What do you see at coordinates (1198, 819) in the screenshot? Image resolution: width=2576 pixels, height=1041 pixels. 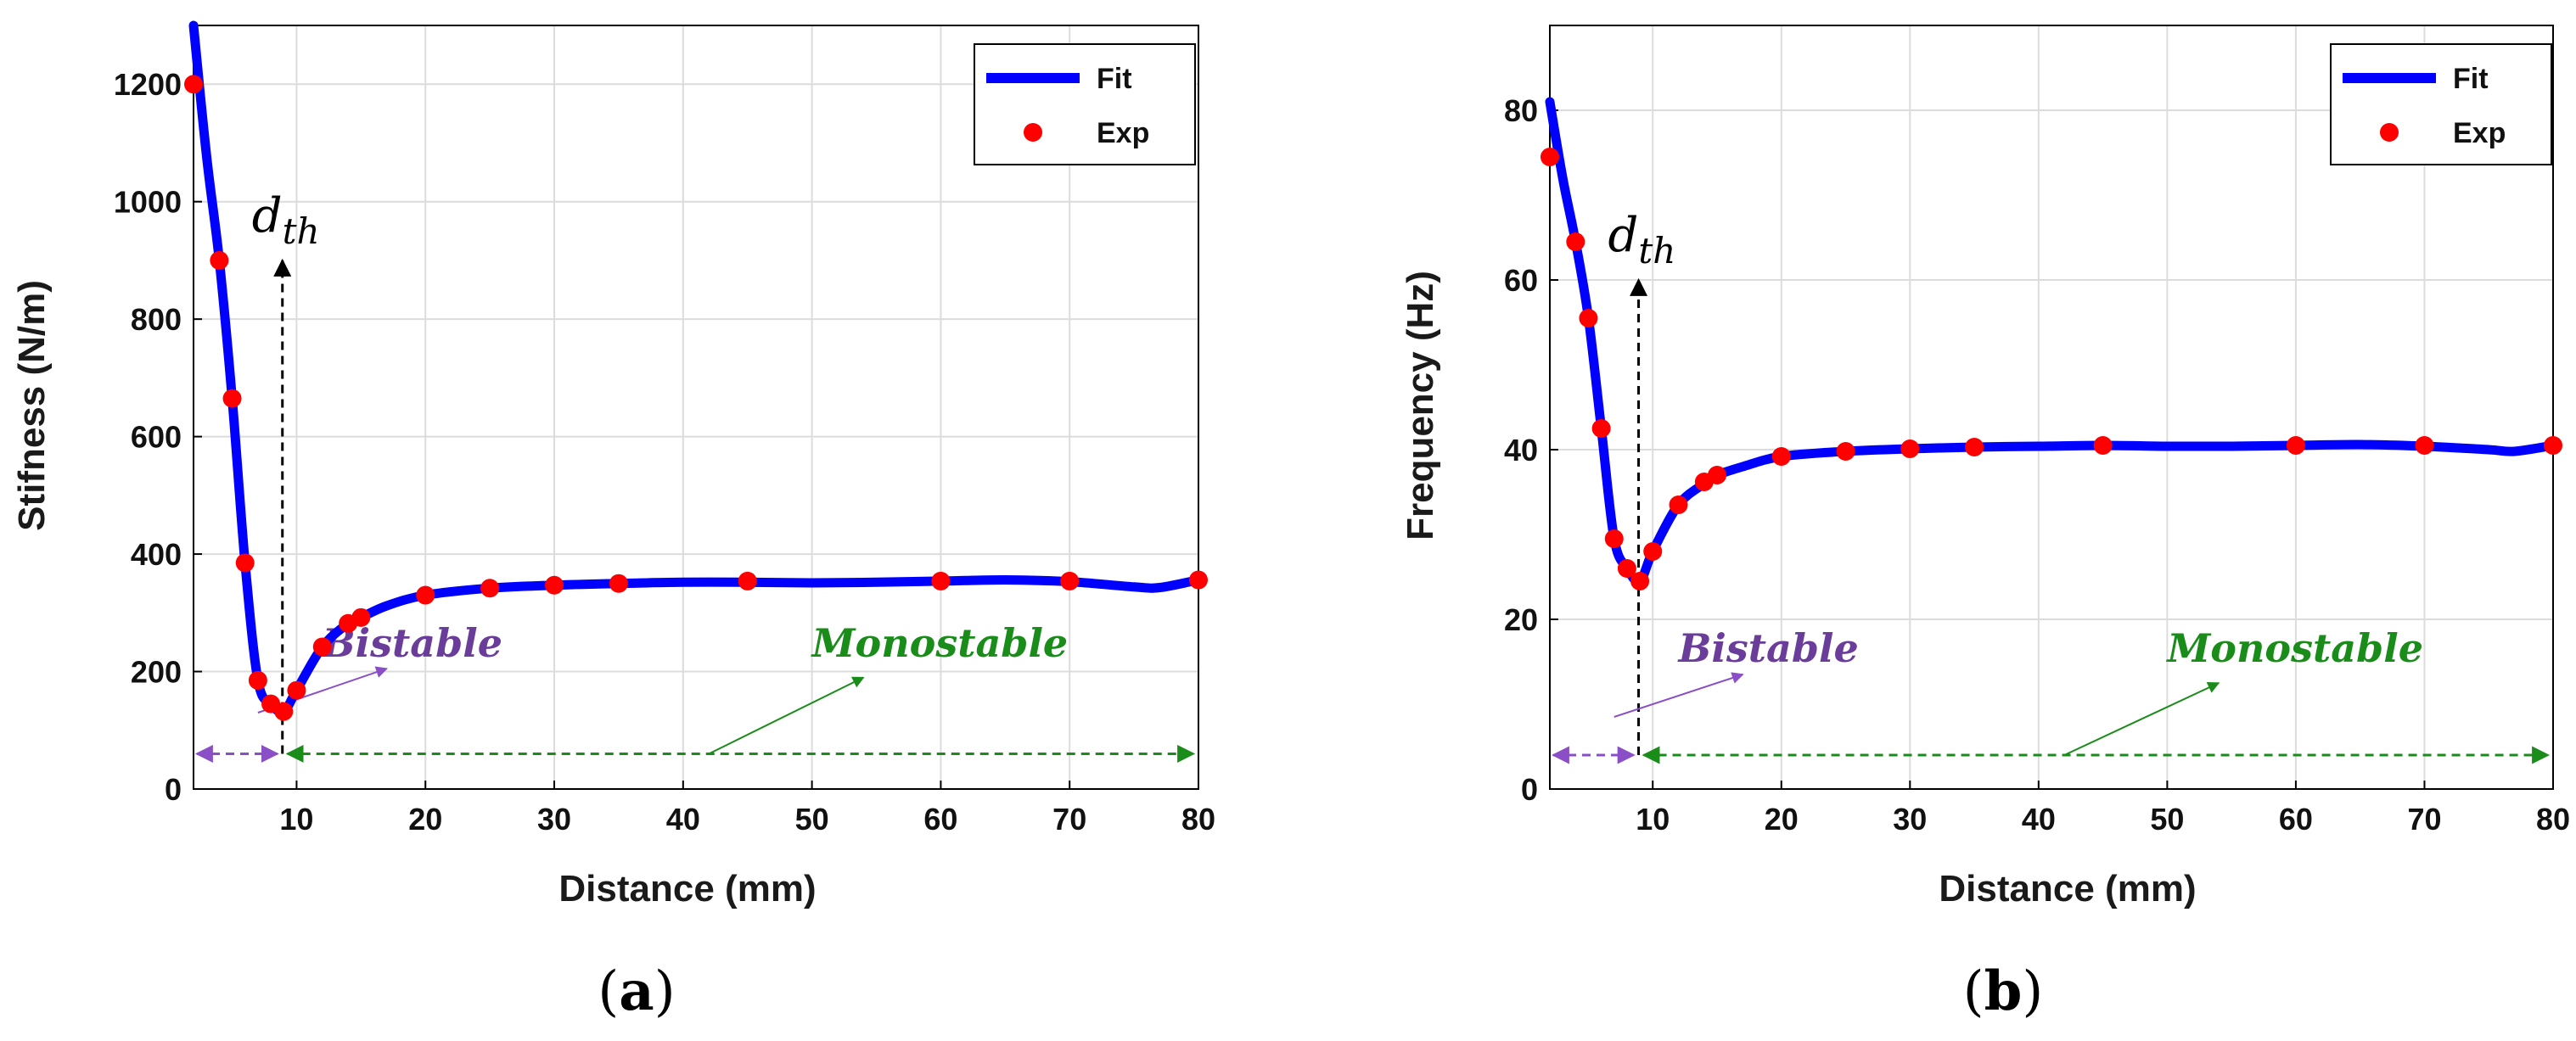 I see `panel-a-x-tick-label-80: 80` at bounding box center [1198, 819].